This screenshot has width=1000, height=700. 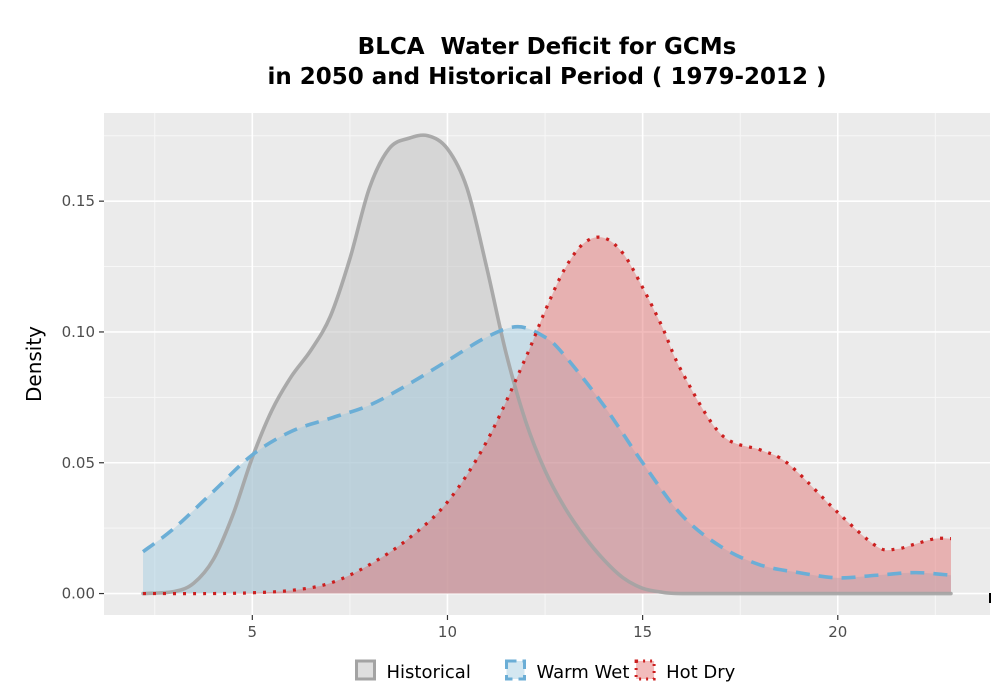 I want to click on y-tick-label: 0.15, so click(x=78, y=201).